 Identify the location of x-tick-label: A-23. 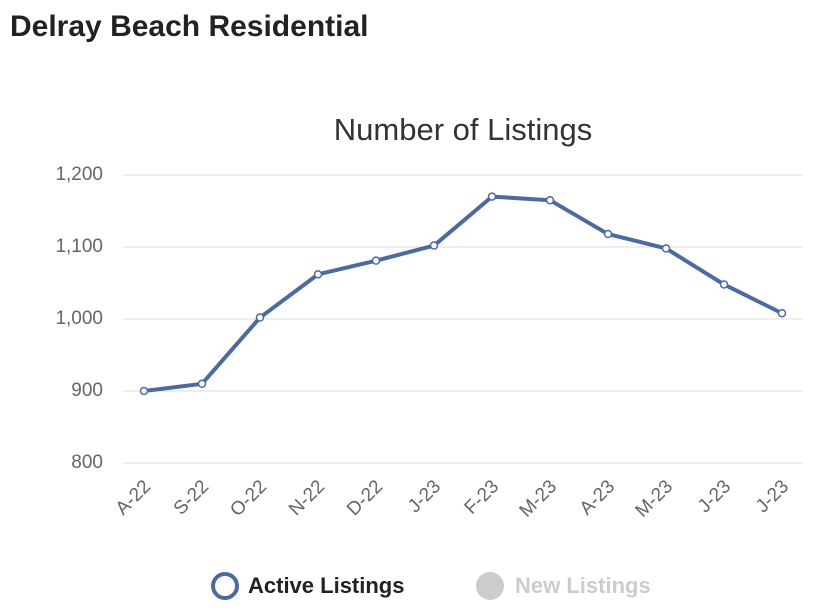
(597, 497).